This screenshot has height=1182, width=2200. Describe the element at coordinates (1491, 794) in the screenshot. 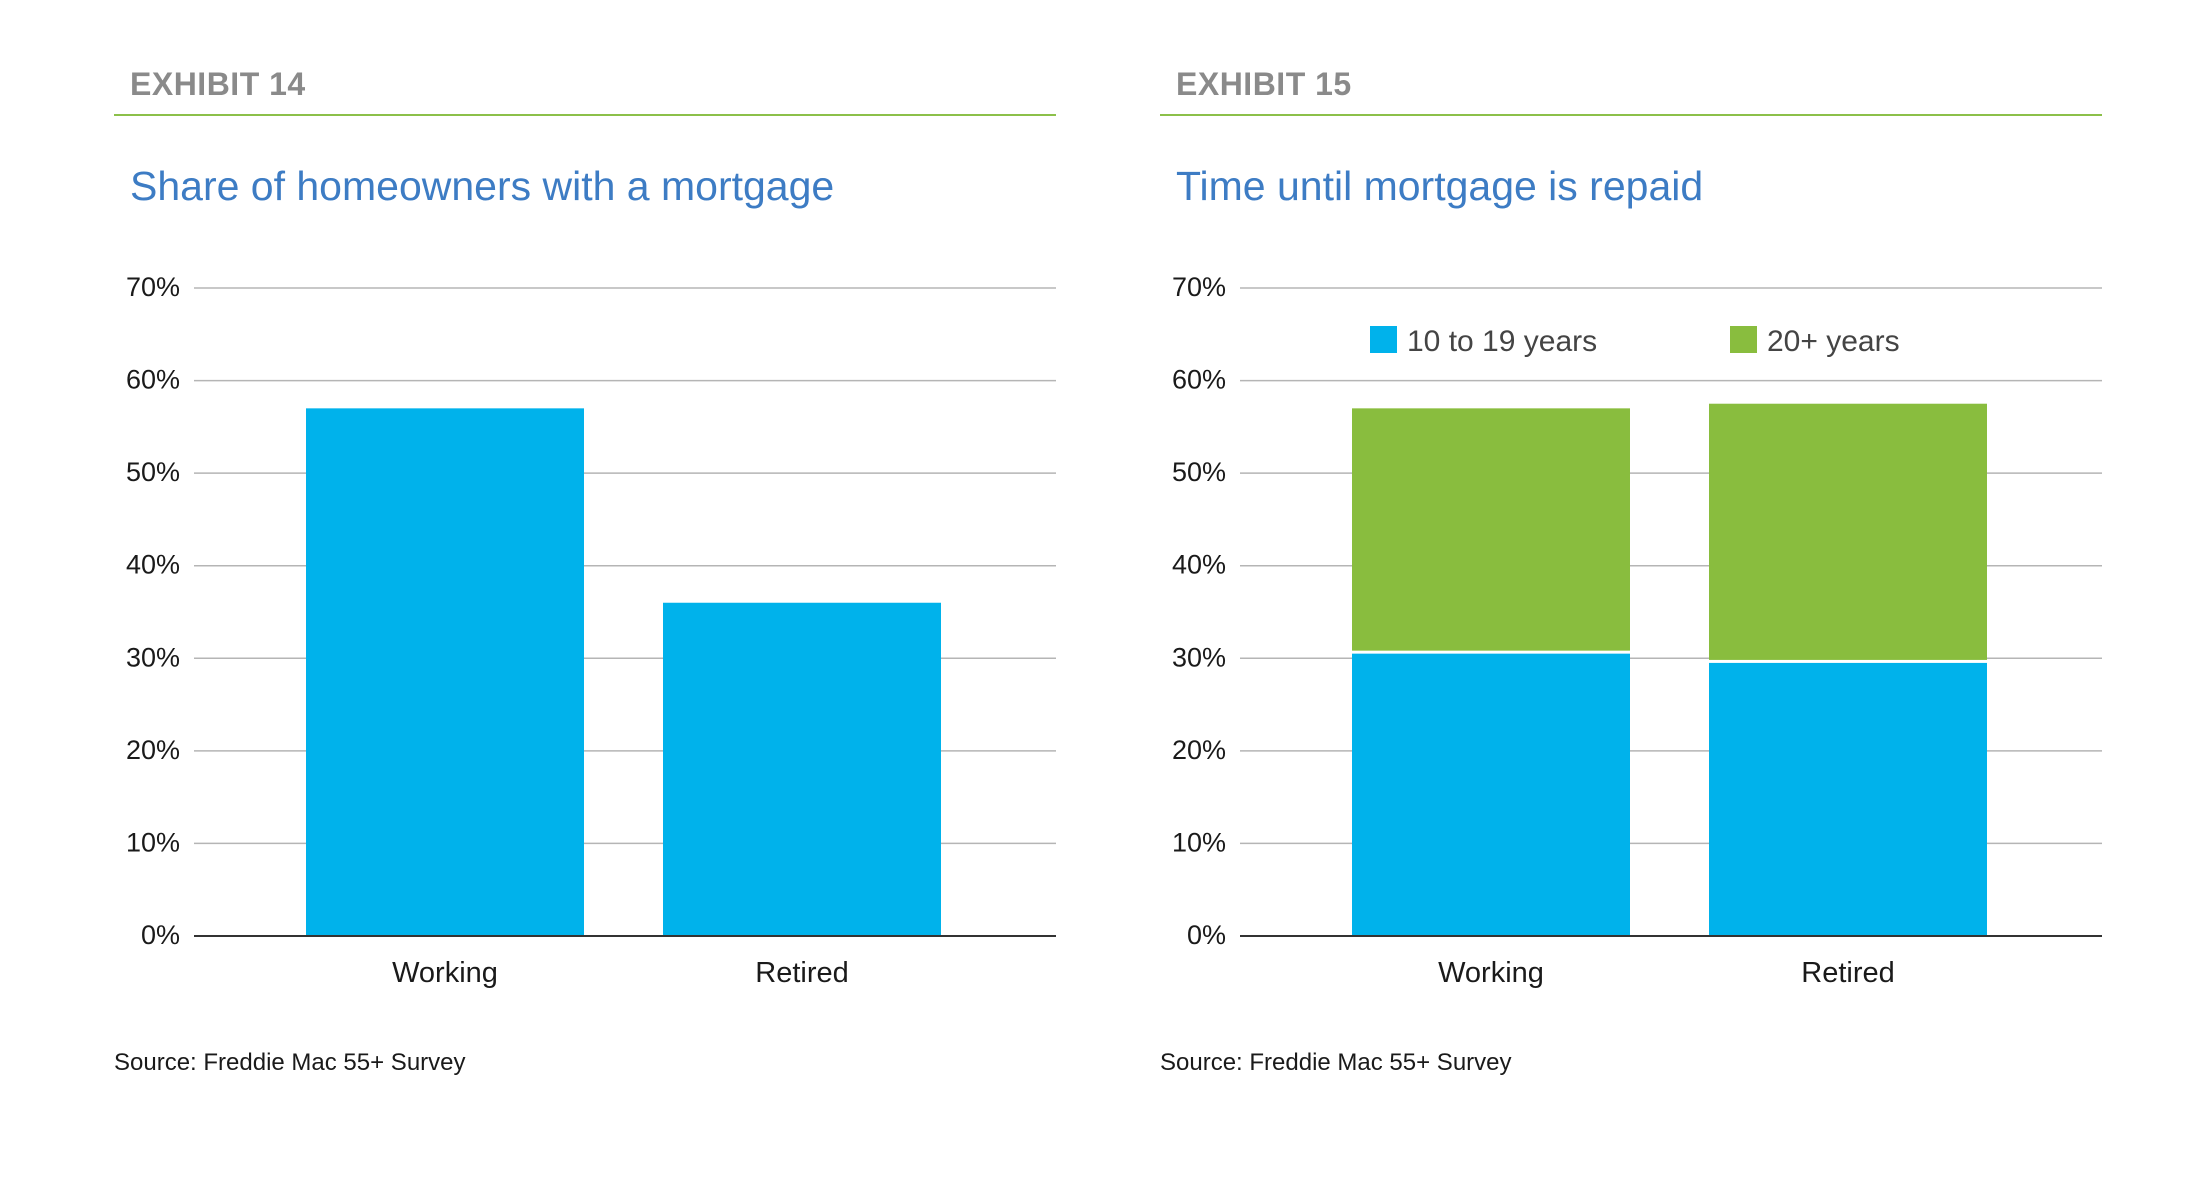

I see `bar-working-10-to-19-years` at that location.